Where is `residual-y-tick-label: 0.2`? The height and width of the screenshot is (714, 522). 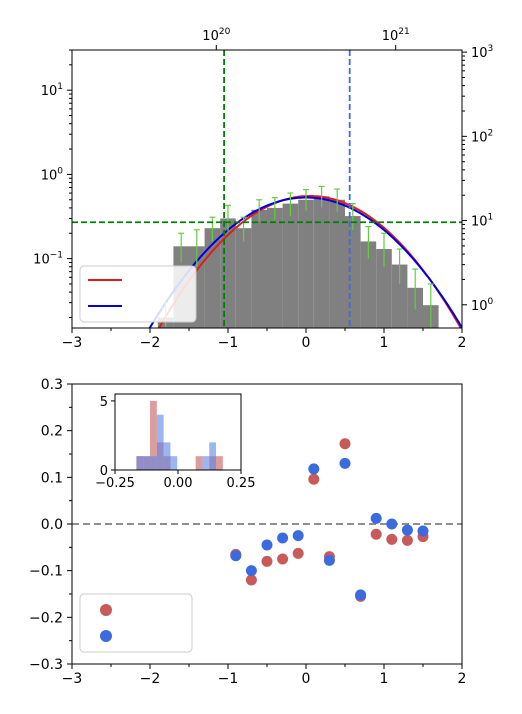
residual-y-tick-label: 0.2 is located at coordinates (52, 432).